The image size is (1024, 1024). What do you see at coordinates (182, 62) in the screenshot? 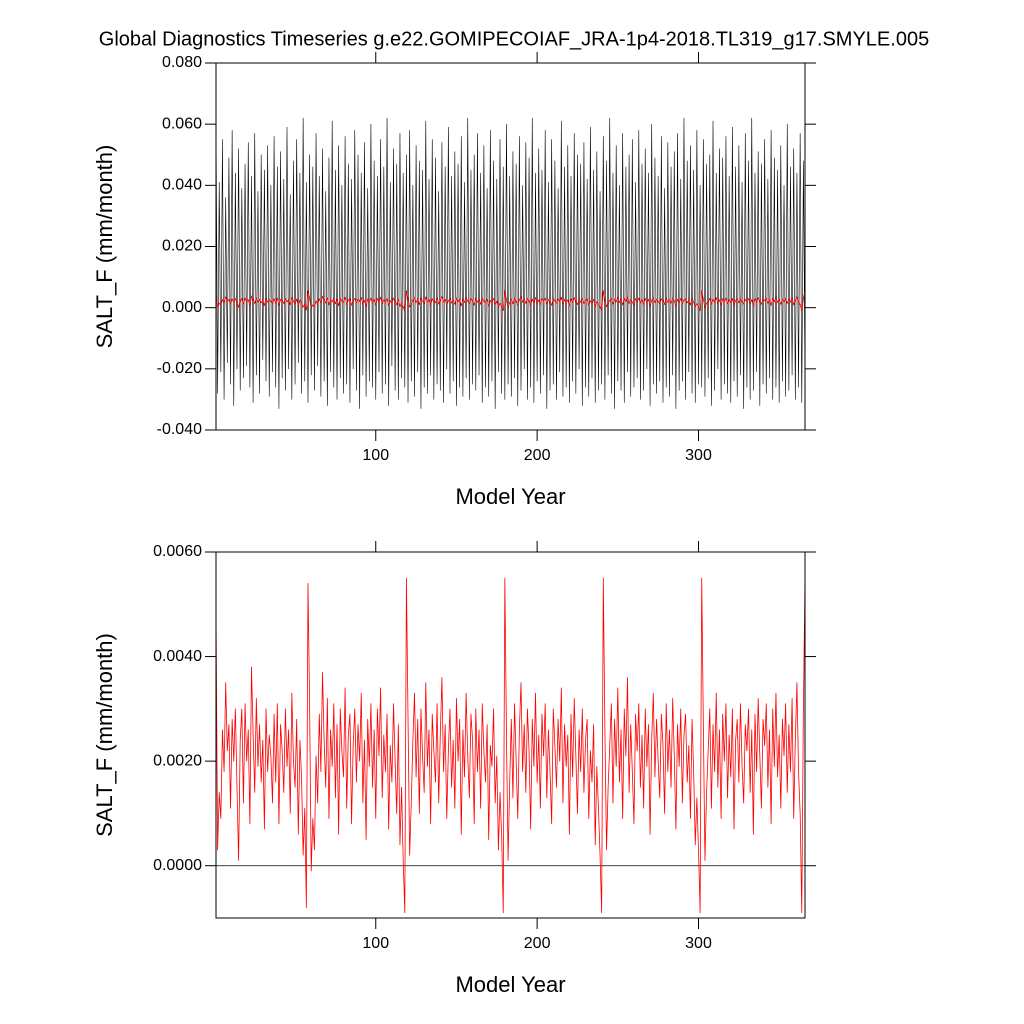
I see `y-tick-label: 0.080` at bounding box center [182, 62].